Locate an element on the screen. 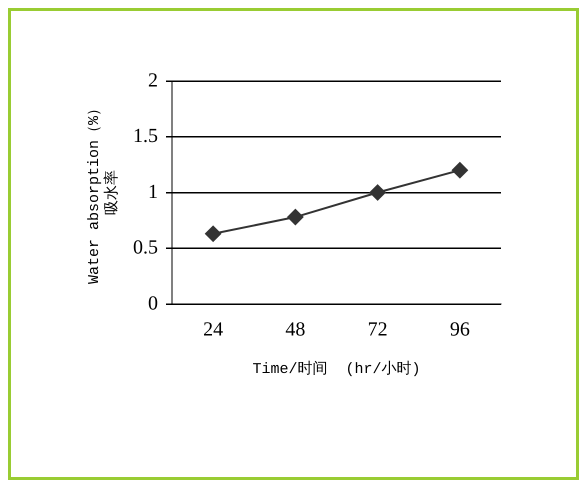  x-axis-title: Time/时间 (hr/小时) is located at coordinates (336, 369).